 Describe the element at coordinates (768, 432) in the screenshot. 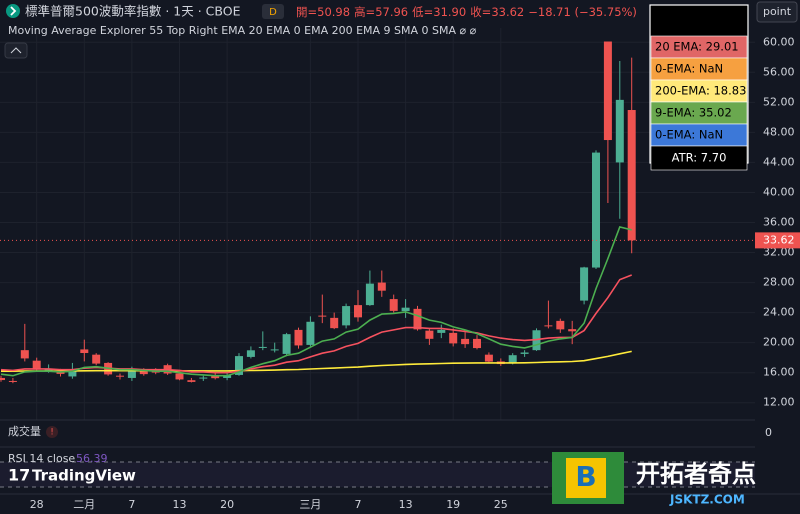

I see `volume-zero: 0` at that location.